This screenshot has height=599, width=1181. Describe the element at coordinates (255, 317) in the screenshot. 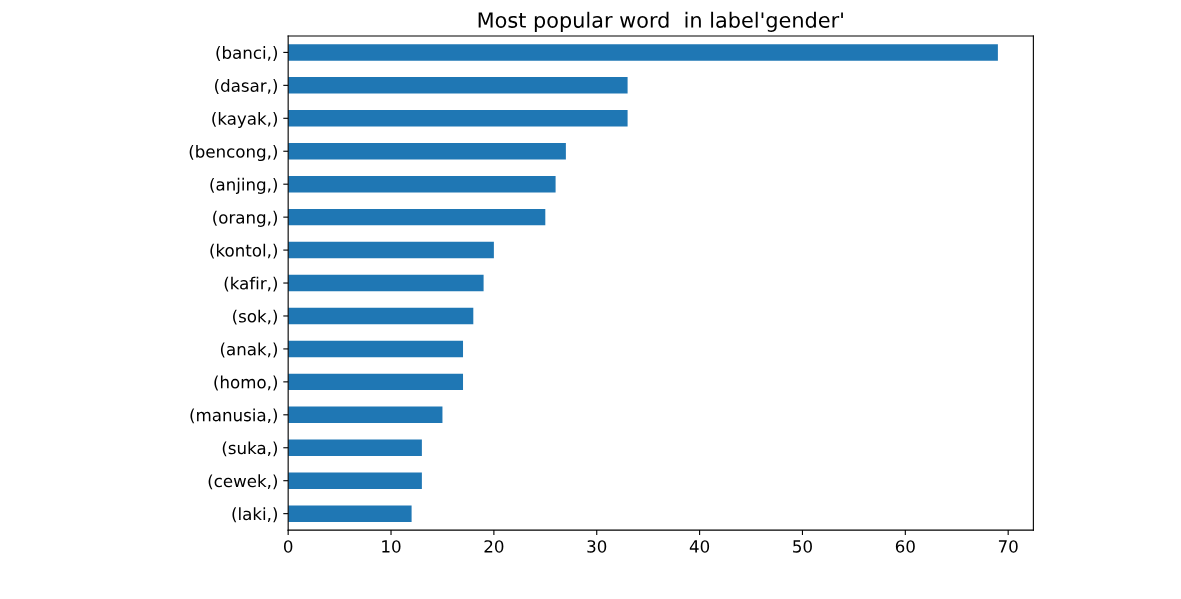

I see `y-tick-label: (sok,)` at that location.